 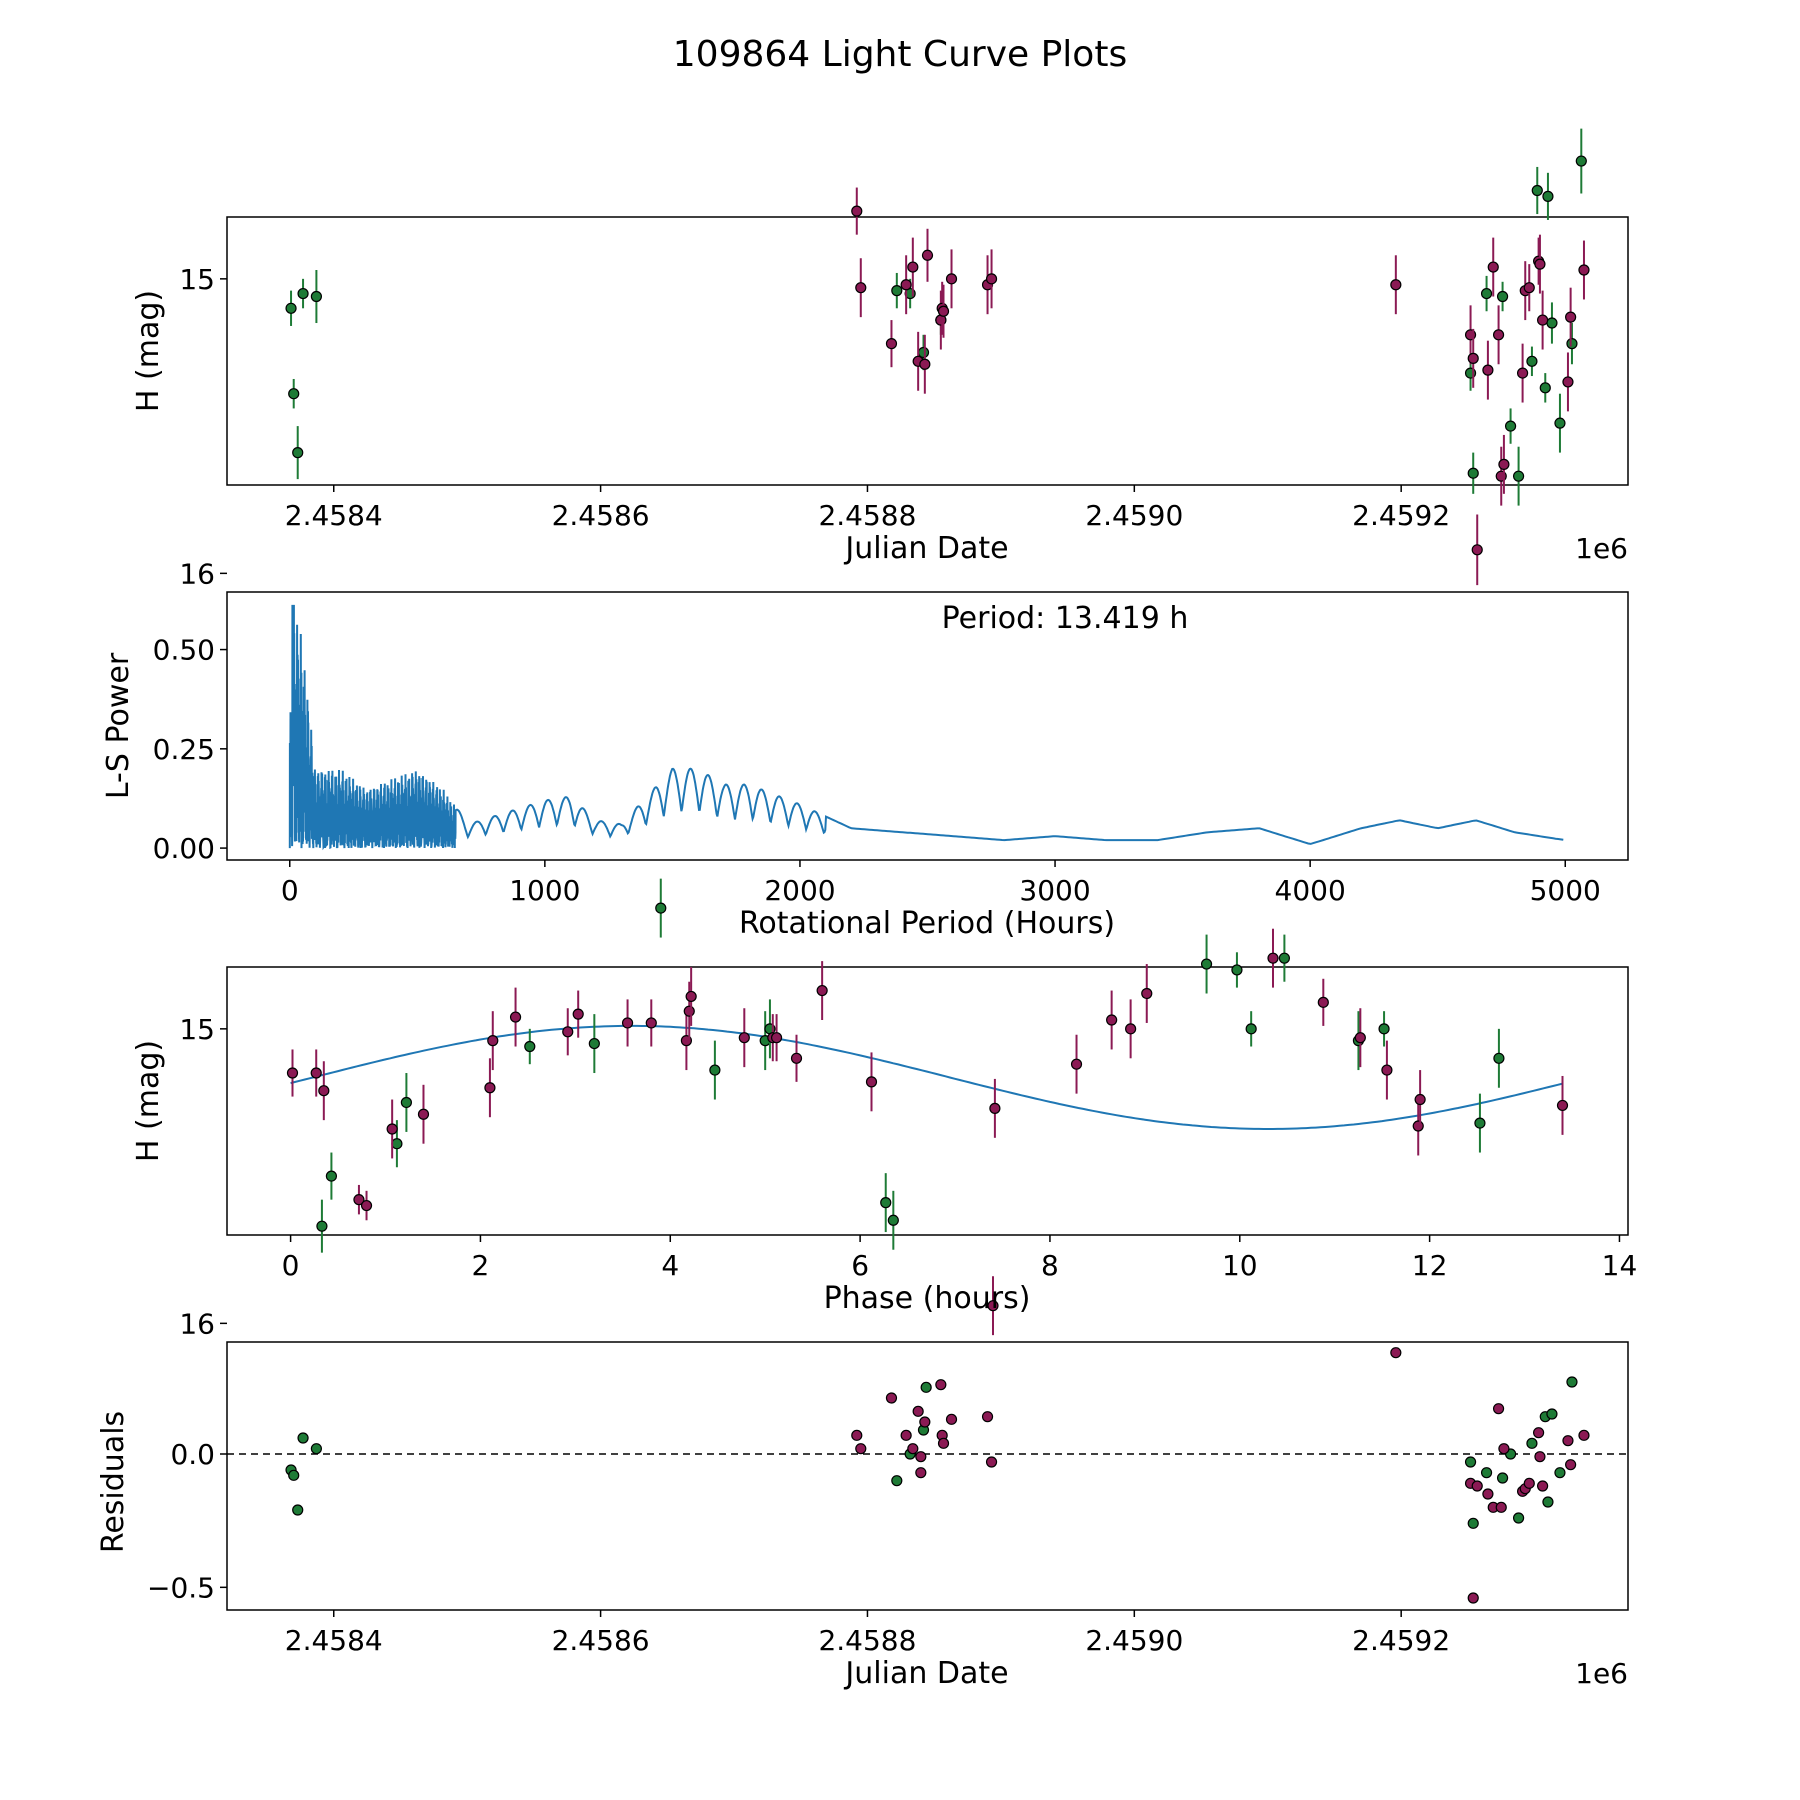 I want to click on periodogram-xtick-label: 3000, so click(x=1054, y=890).